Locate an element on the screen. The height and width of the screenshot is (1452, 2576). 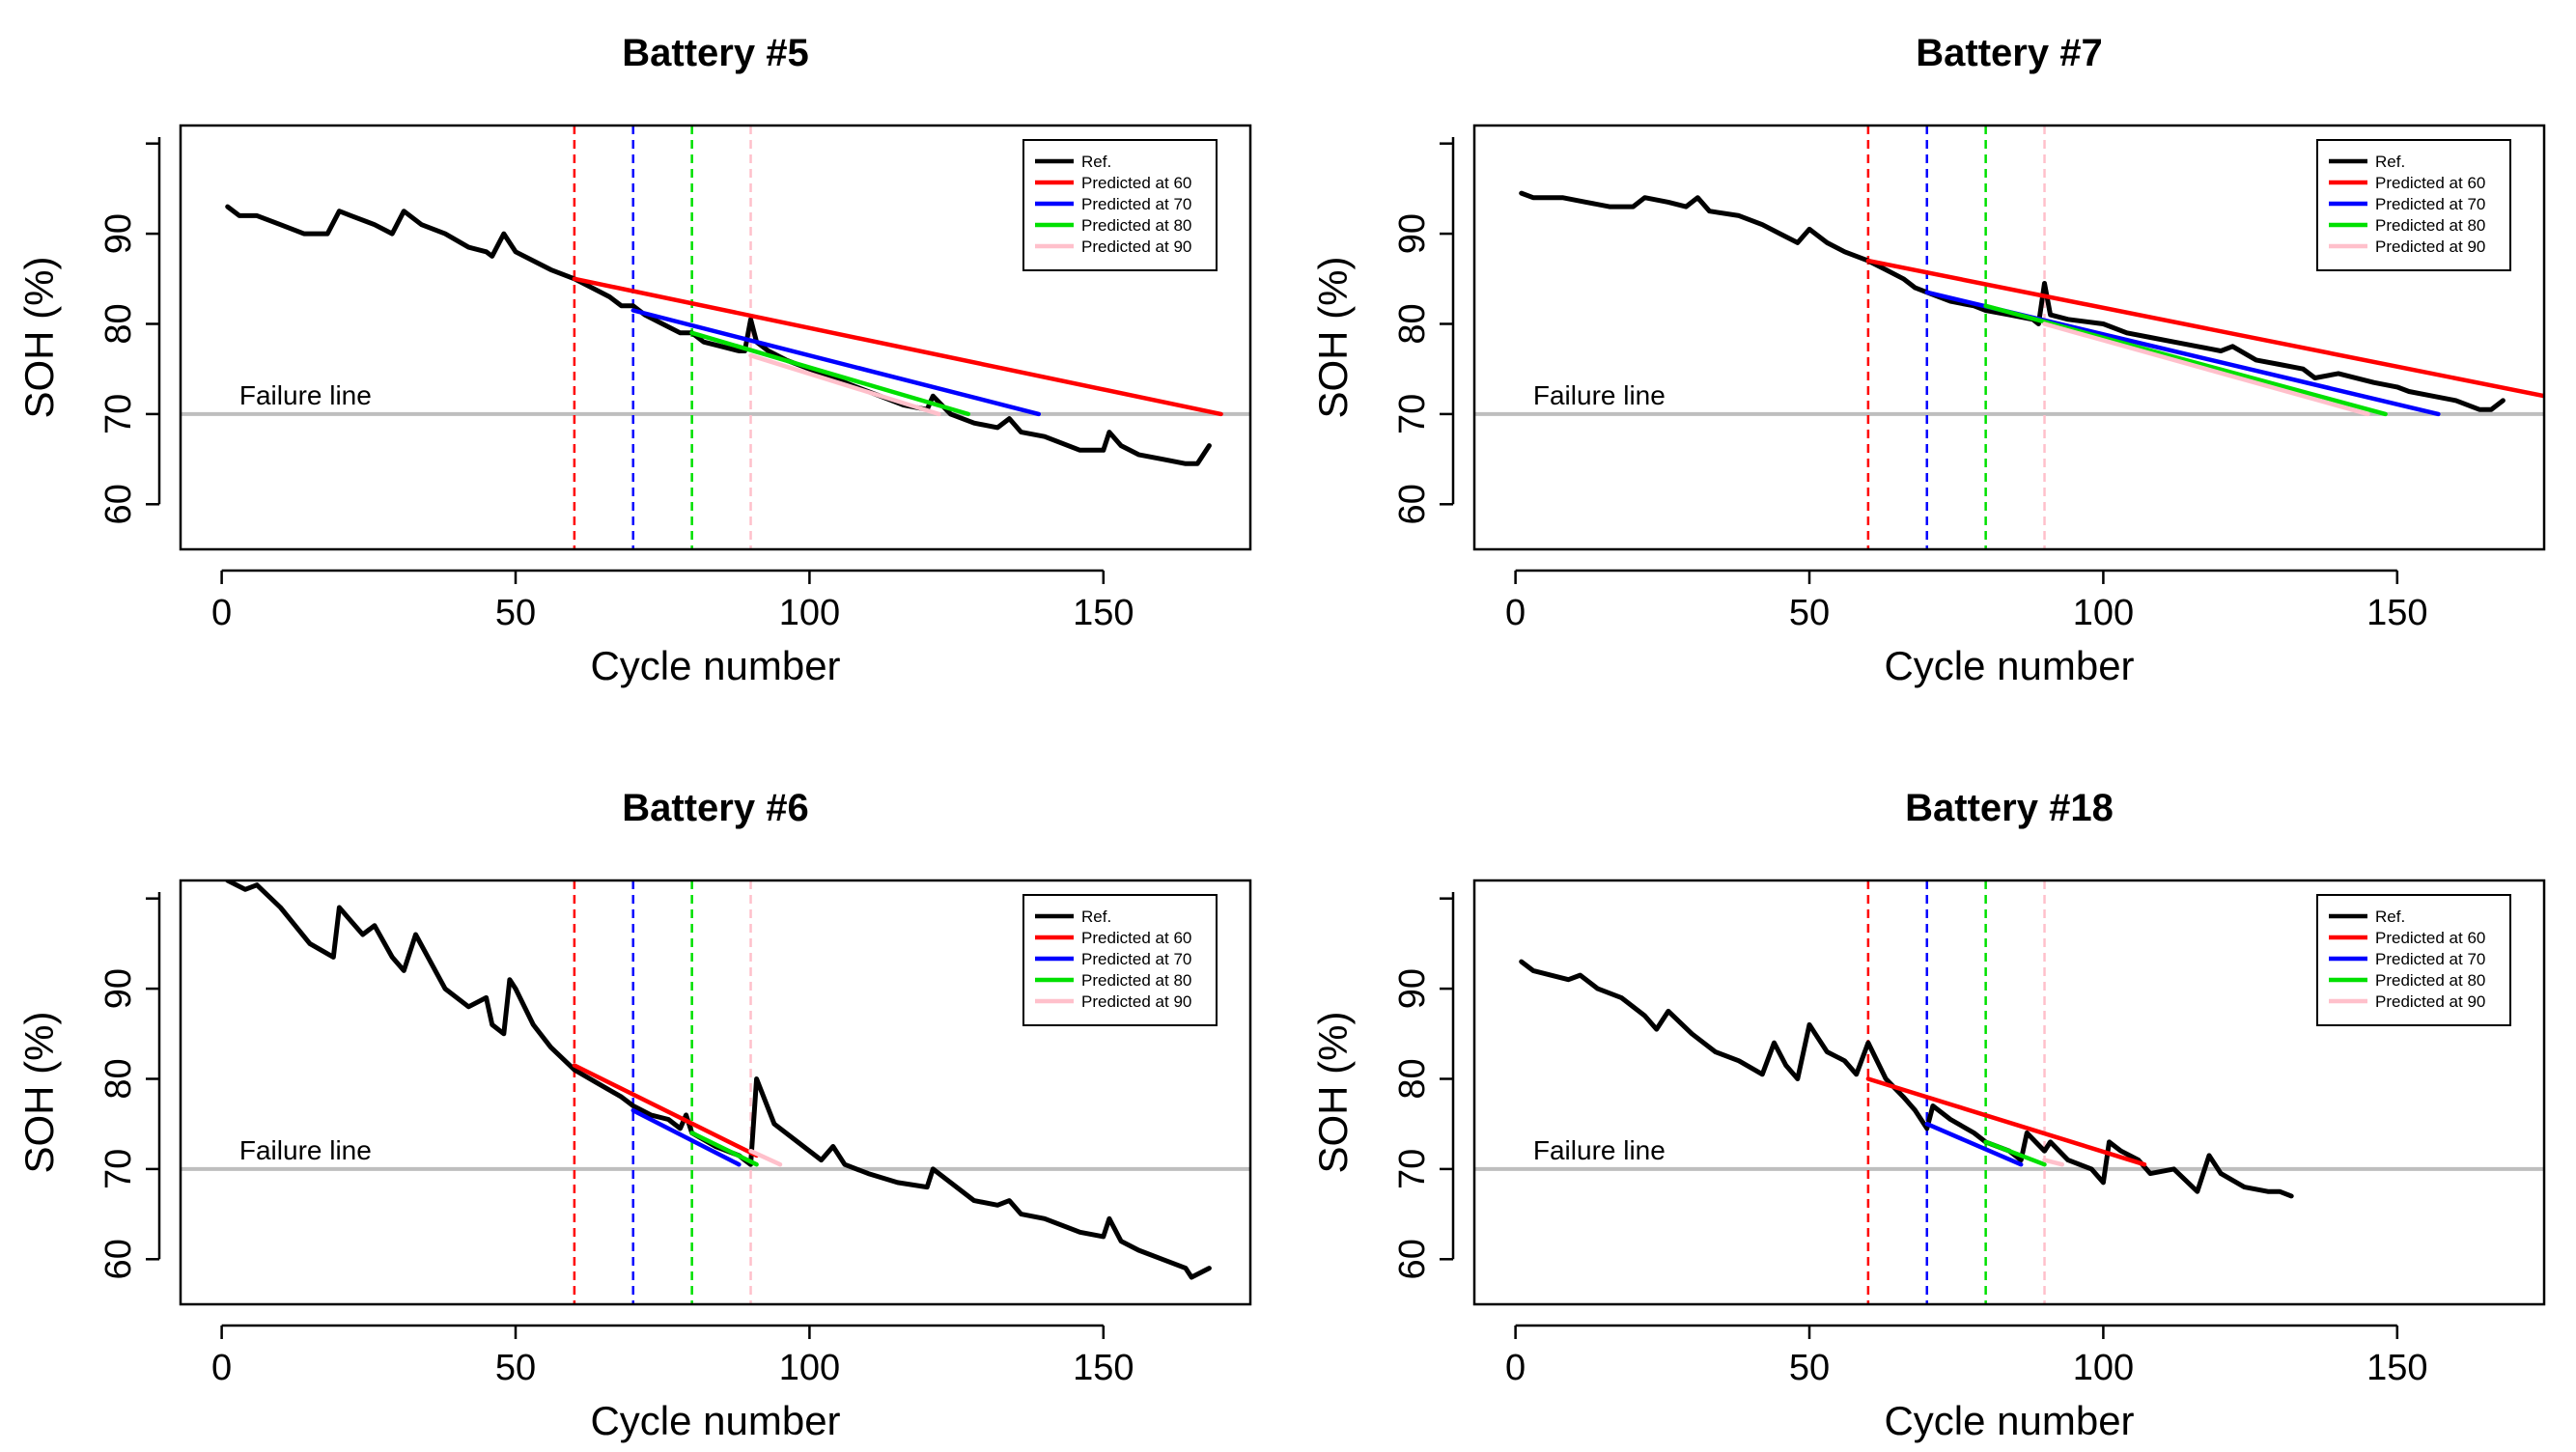
chart-title: Battery #18 is located at coordinates (2010, 808).